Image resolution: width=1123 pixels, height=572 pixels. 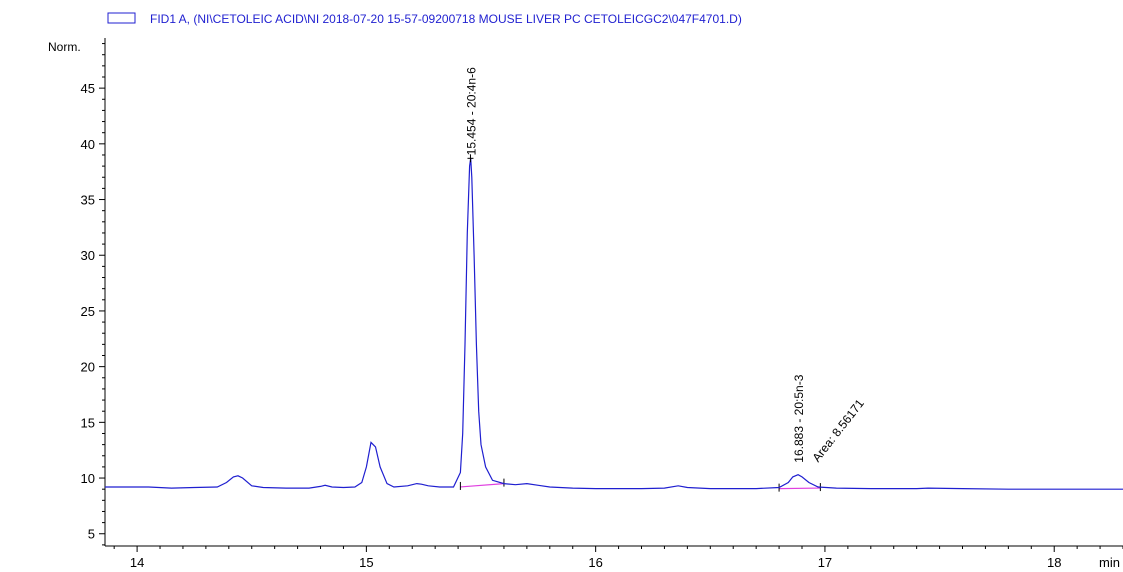 What do you see at coordinates (88, 144) in the screenshot?
I see `y-tick-label: 40` at bounding box center [88, 144].